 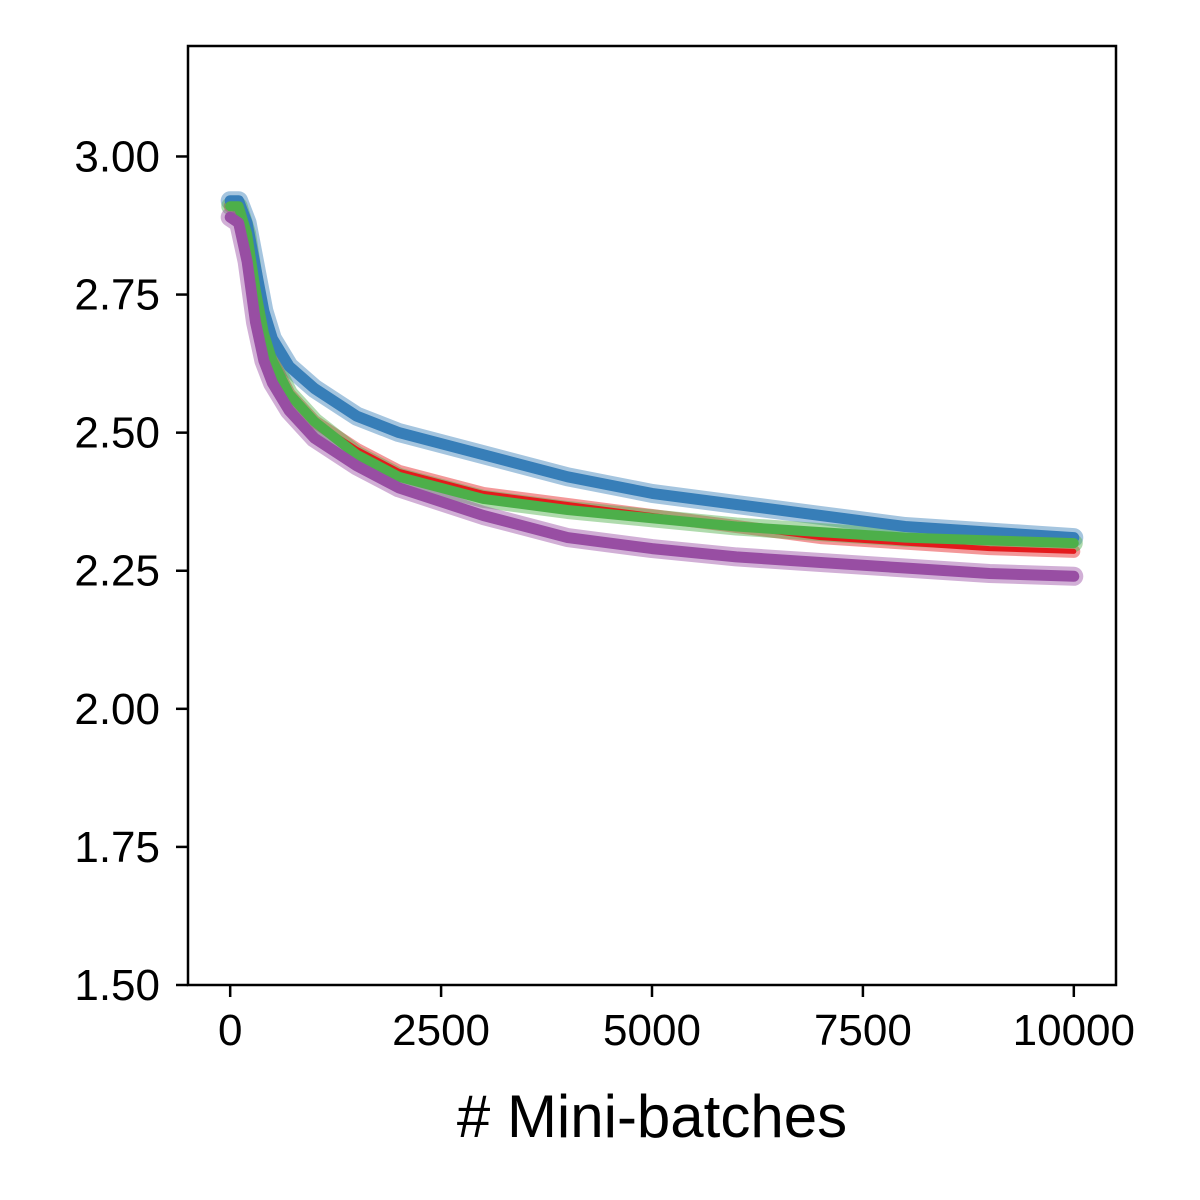 What do you see at coordinates (441, 1030) in the screenshot?
I see `x-tick-label: 2500` at bounding box center [441, 1030].